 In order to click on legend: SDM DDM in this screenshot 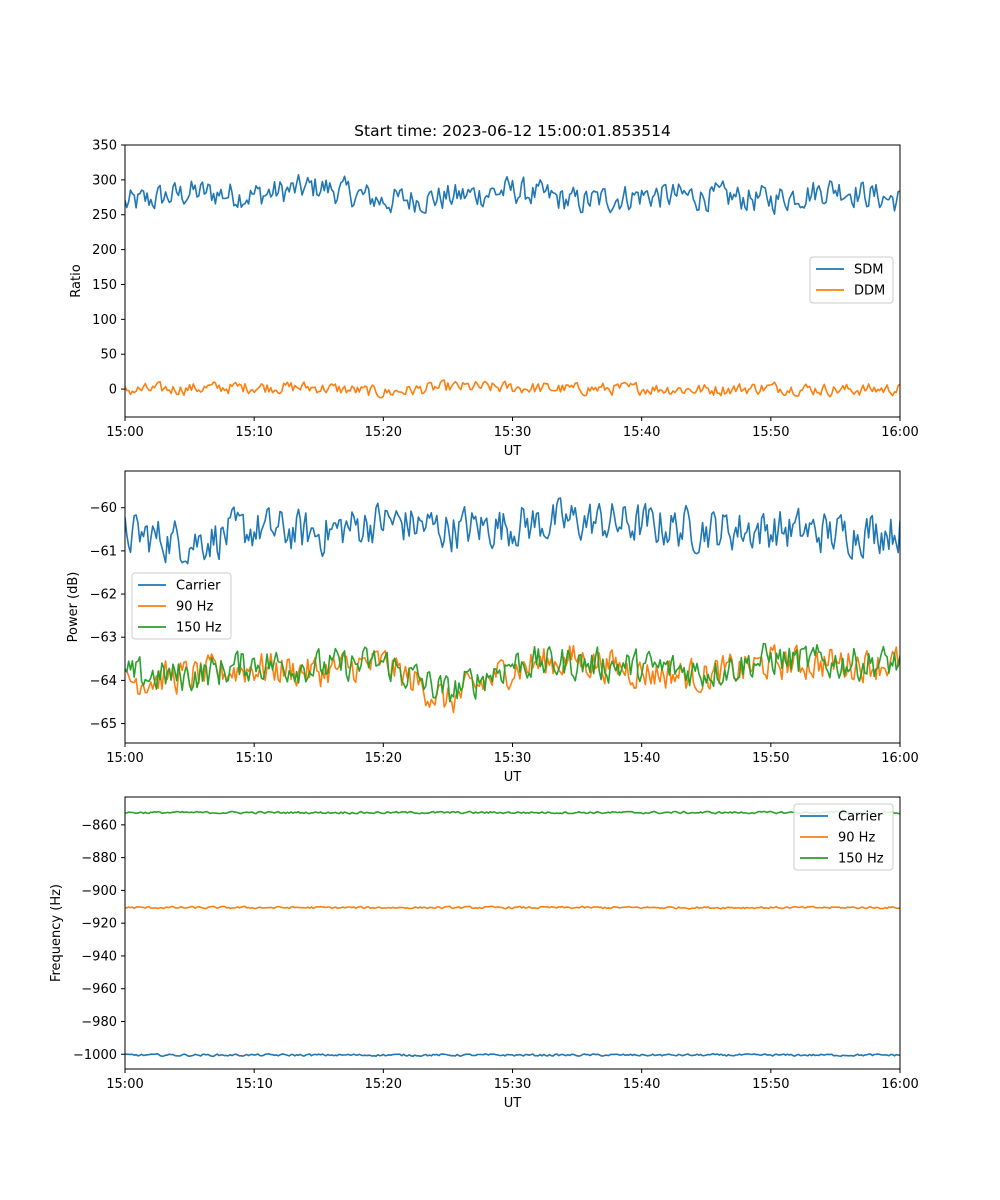, I will do `click(851, 280)`.